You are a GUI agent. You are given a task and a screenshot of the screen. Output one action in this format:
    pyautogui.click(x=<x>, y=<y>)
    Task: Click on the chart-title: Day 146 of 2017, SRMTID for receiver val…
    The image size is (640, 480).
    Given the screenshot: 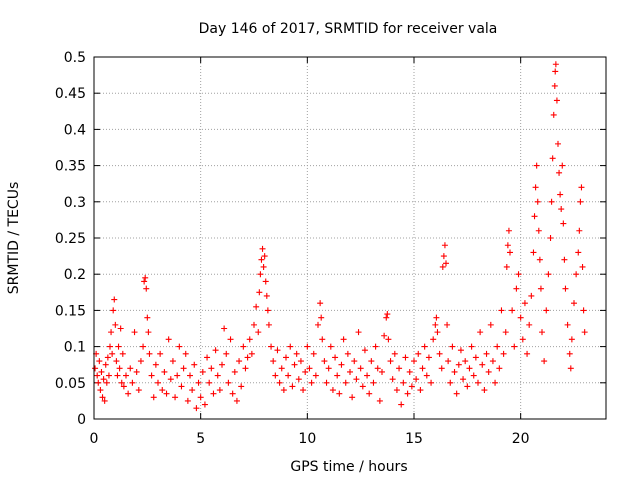 What is the action you would take?
    pyautogui.click(x=348, y=29)
    